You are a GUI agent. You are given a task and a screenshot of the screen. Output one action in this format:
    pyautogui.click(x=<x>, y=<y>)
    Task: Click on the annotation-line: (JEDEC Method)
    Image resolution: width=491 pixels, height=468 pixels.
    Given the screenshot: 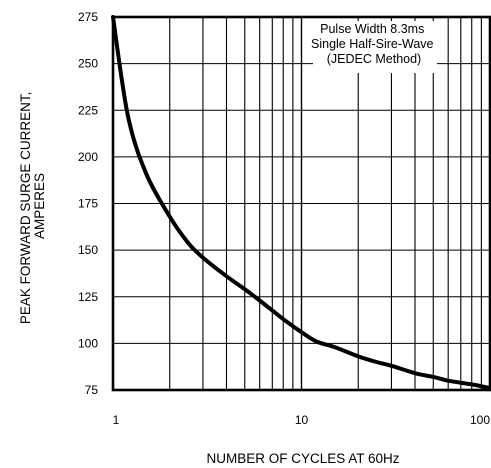 What is the action you would take?
    pyautogui.click(x=374, y=59)
    